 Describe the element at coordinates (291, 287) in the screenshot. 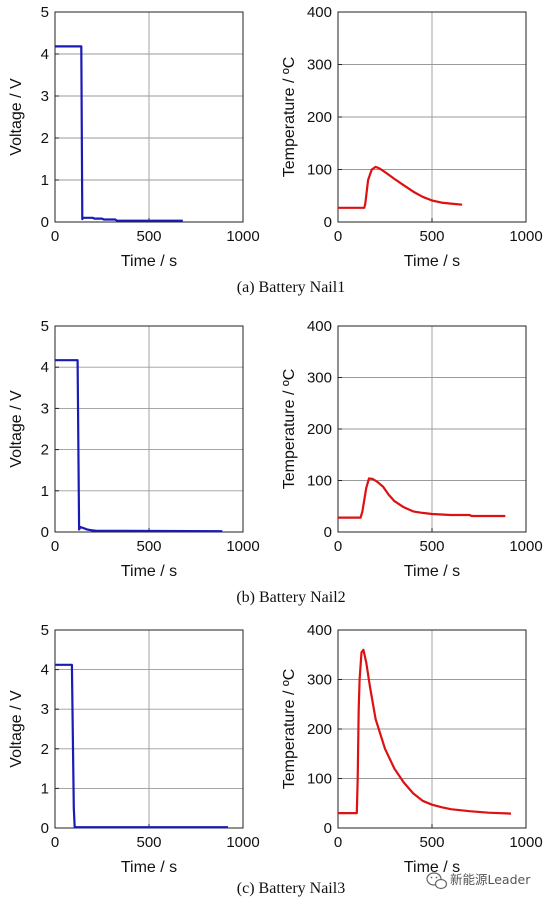

I see `caption-a: (a) Battery Nail1` at that location.